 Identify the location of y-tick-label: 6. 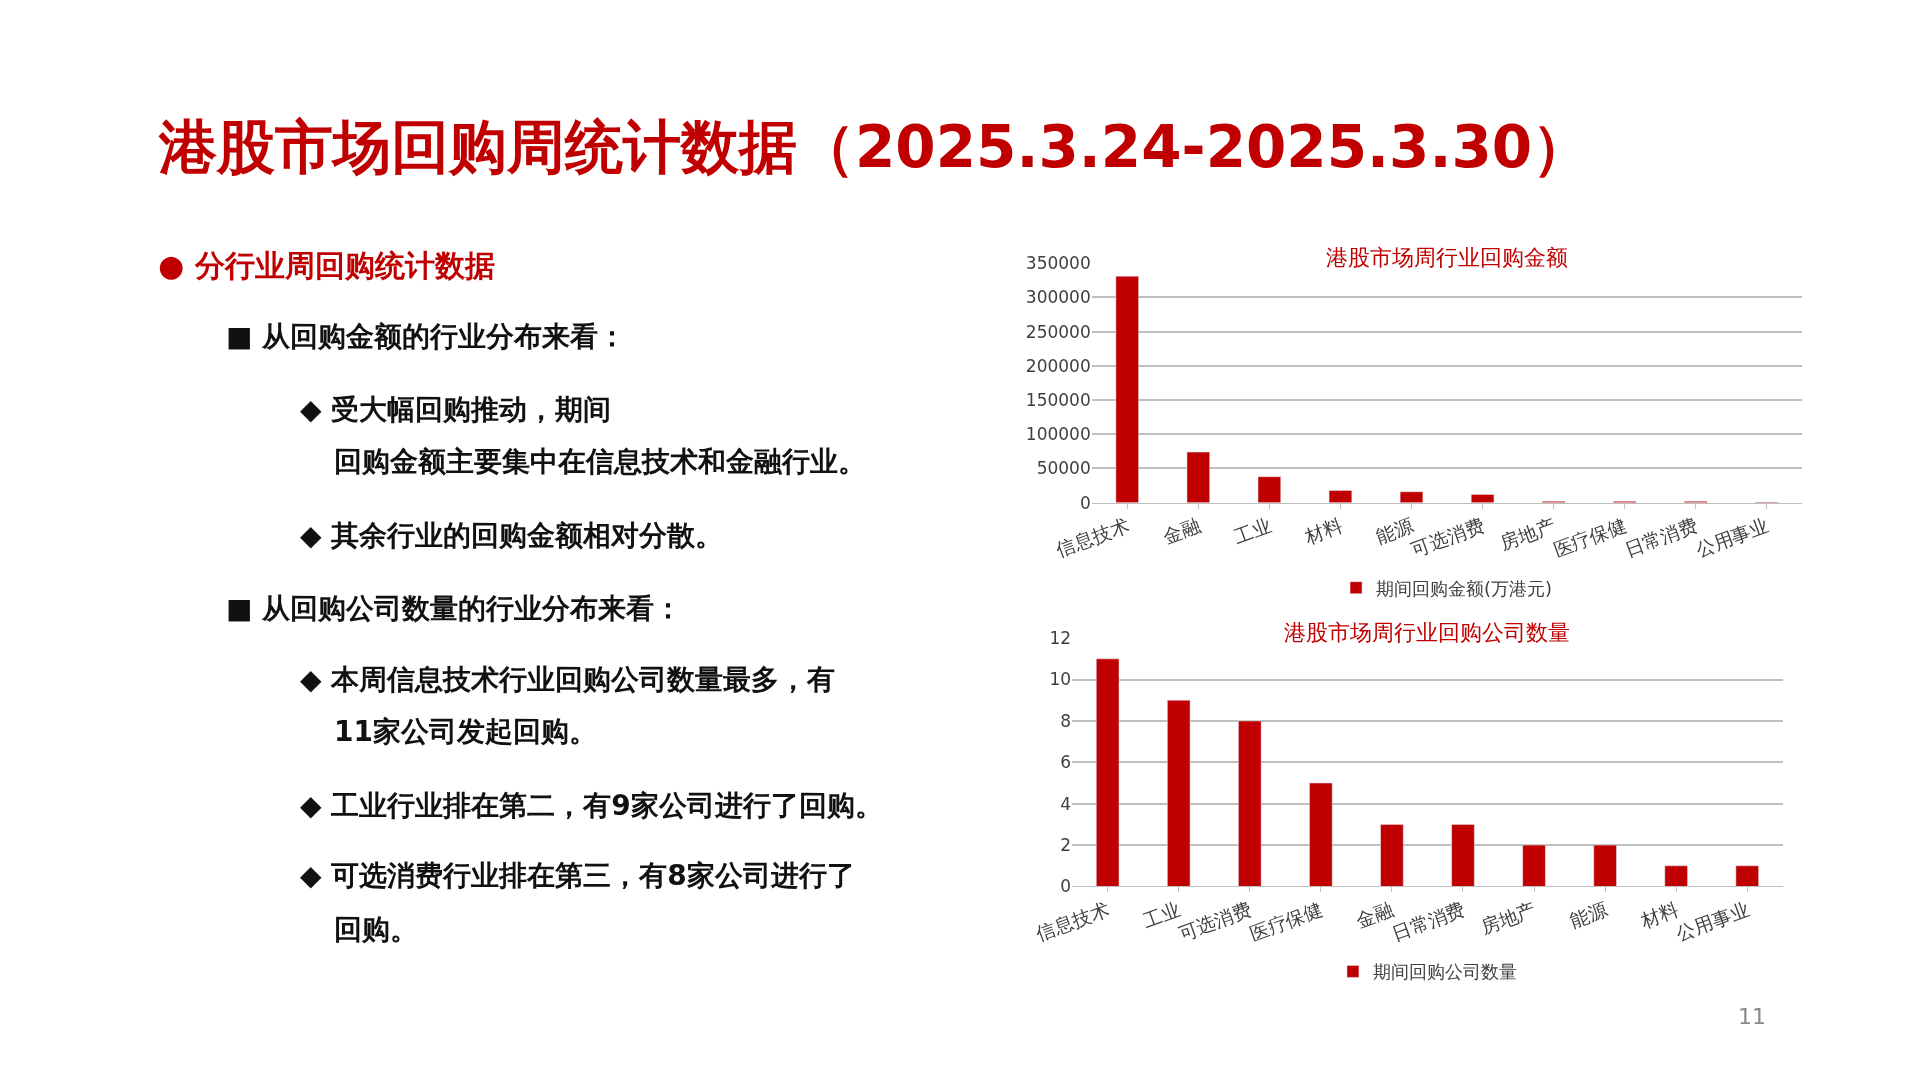
(1066, 762).